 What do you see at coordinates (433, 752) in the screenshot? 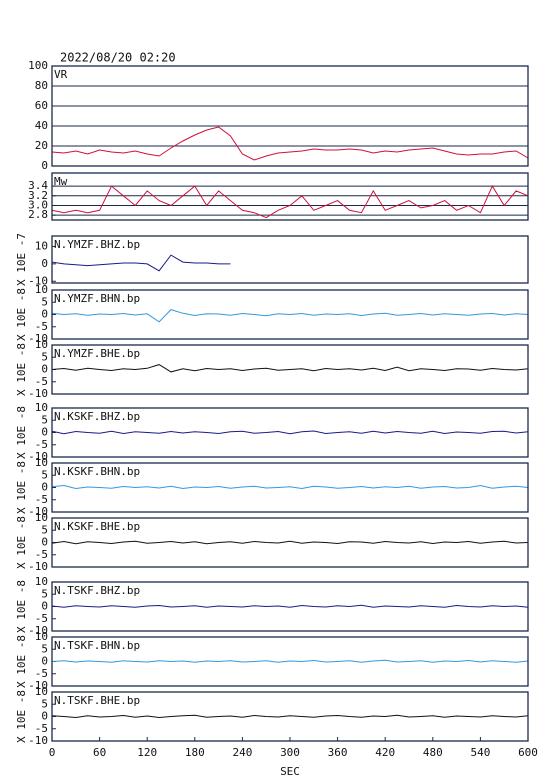
I see `x-tick-label: 480` at bounding box center [433, 752].